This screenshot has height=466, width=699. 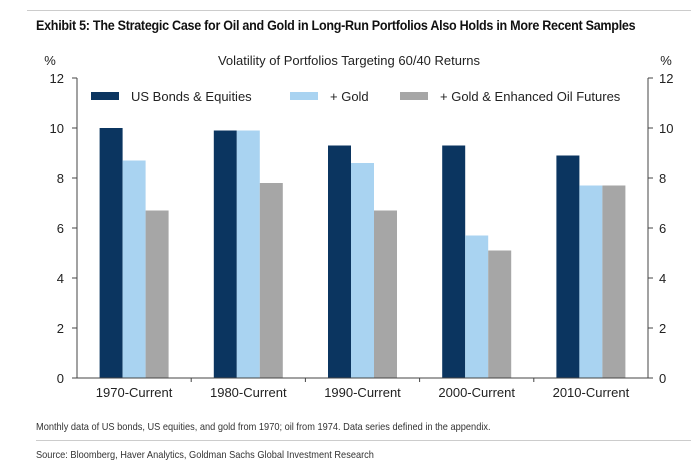 What do you see at coordinates (134, 392) in the screenshot?
I see `category-label: 1970-Current` at bounding box center [134, 392].